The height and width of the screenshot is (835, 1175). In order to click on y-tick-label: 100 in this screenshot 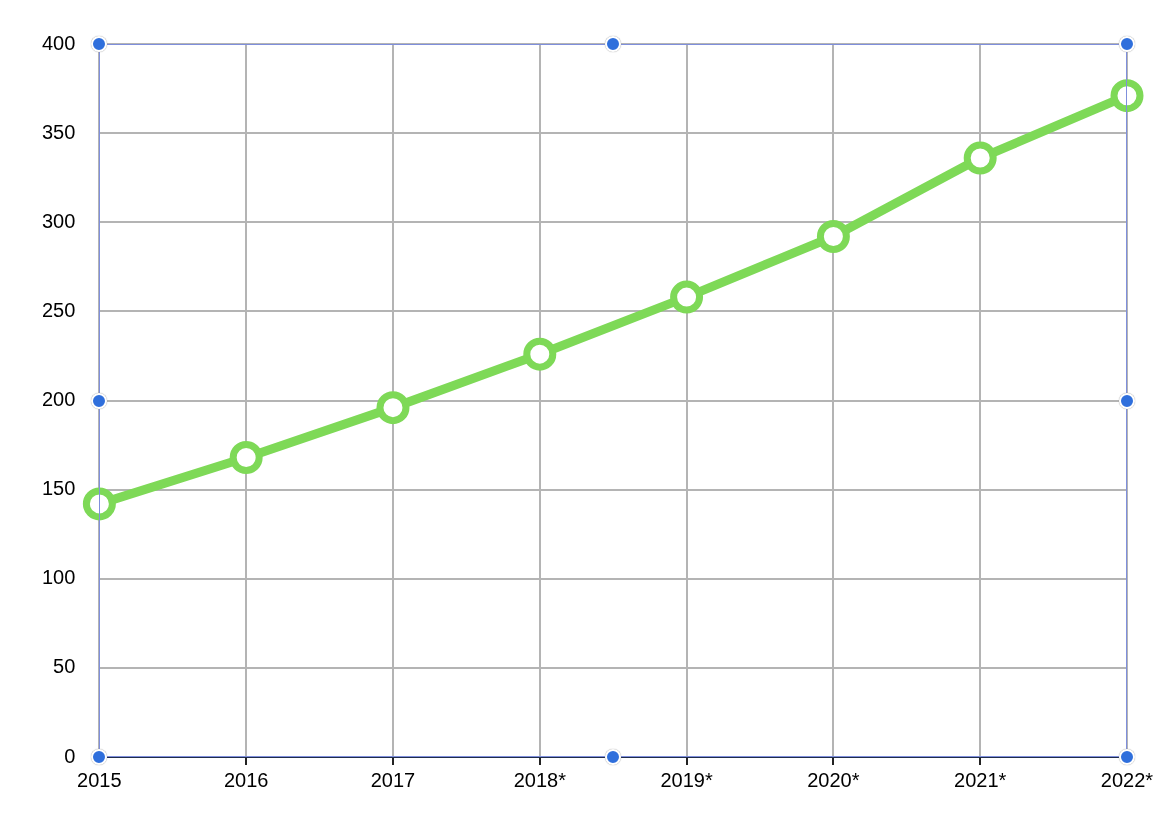, I will do `click(58, 577)`.